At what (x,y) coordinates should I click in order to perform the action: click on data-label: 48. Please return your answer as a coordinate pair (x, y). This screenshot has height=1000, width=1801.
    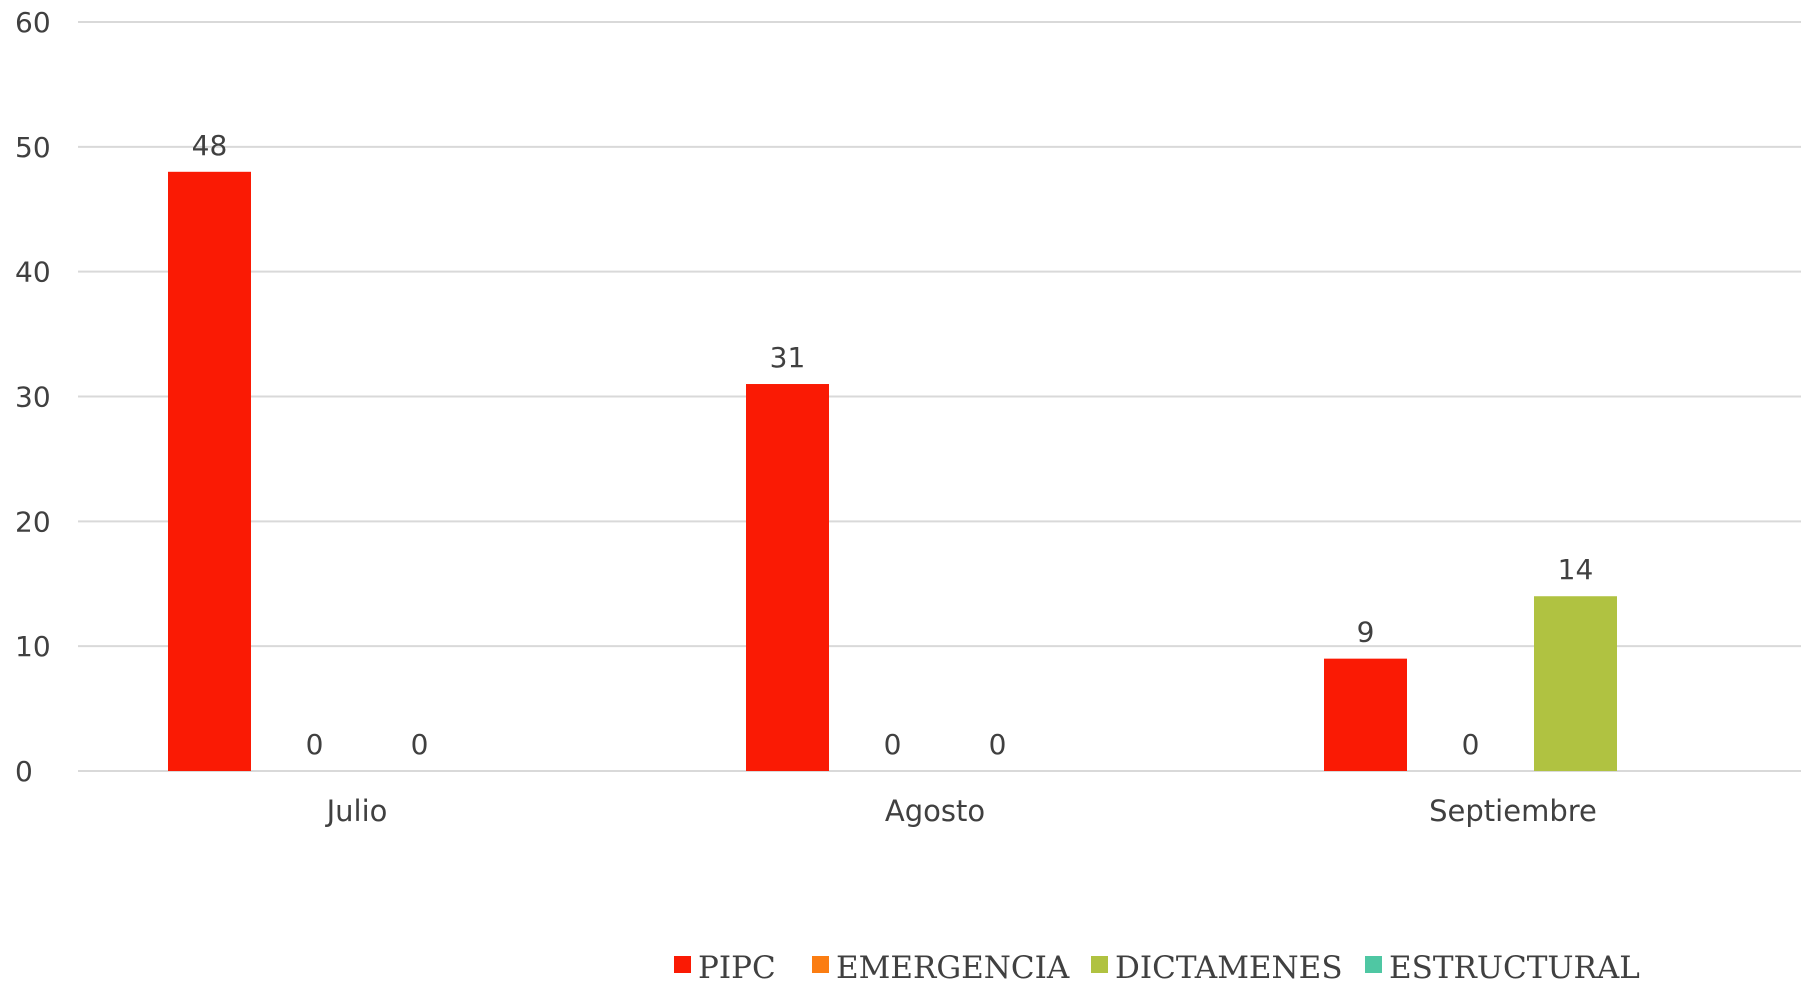
    Looking at the image, I should click on (210, 145).